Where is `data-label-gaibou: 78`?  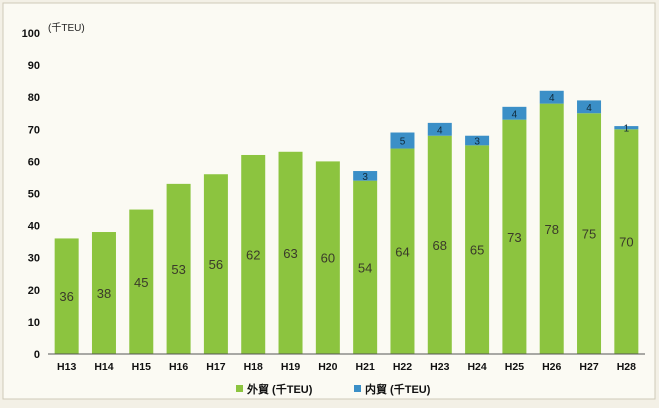
data-label-gaibou: 78 is located at coordinates (551, 229).